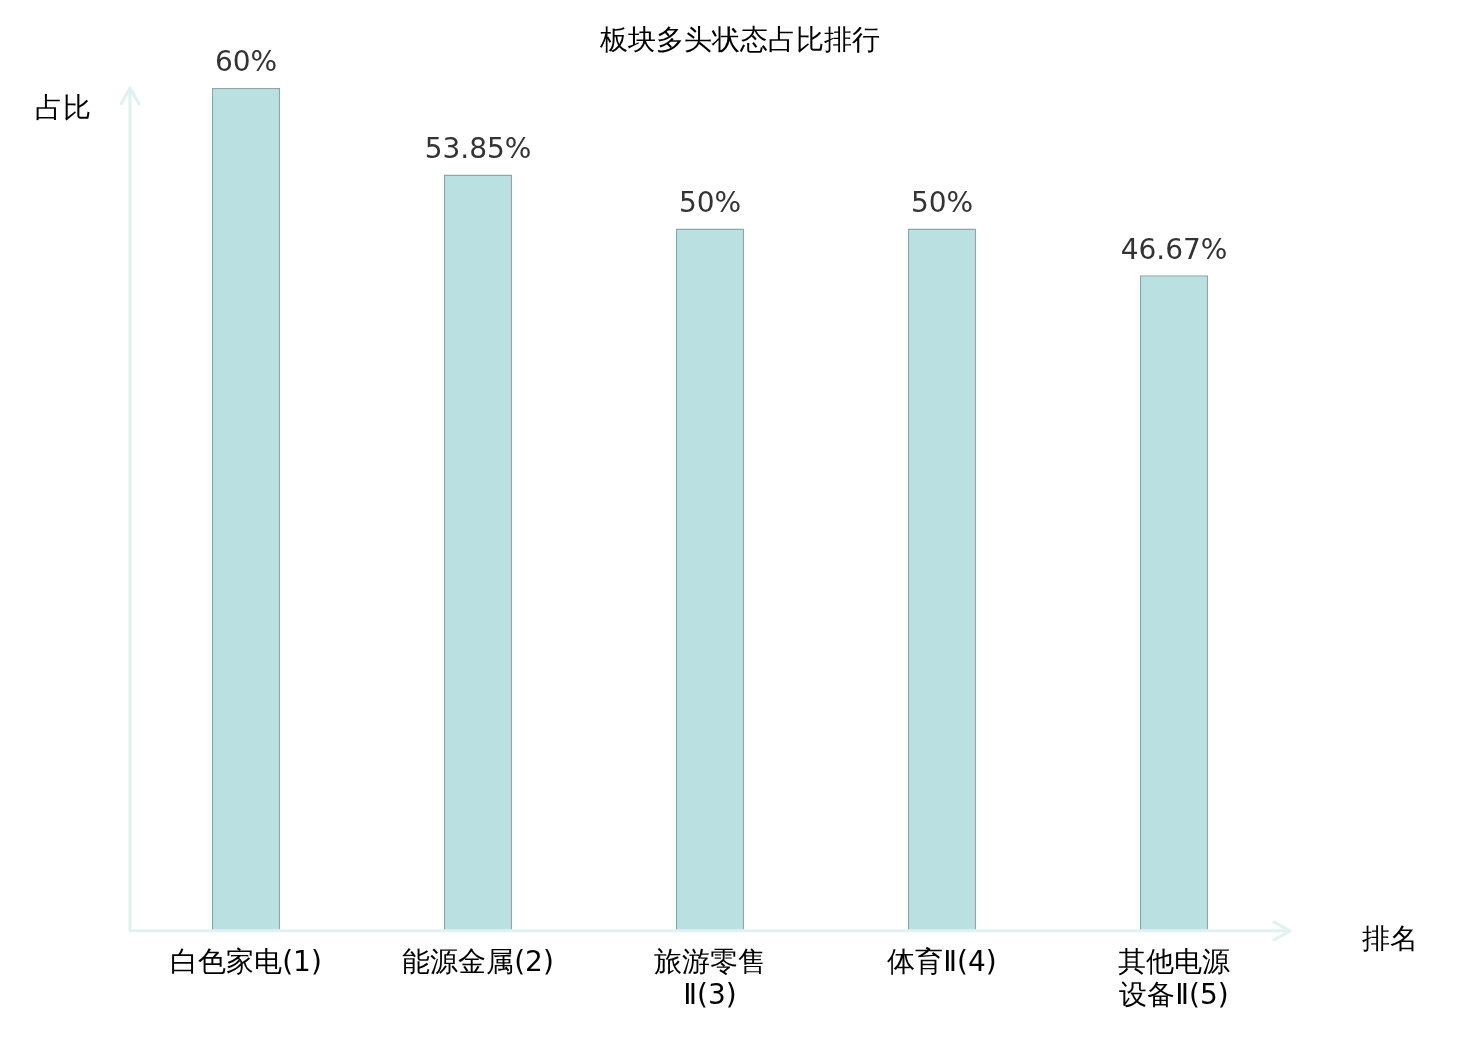 The image size is (1480, 1040). Describe the element at coordinates (246, 961) in the screenshot. I see `x-tick-label: 白色家电(1)` at that location.